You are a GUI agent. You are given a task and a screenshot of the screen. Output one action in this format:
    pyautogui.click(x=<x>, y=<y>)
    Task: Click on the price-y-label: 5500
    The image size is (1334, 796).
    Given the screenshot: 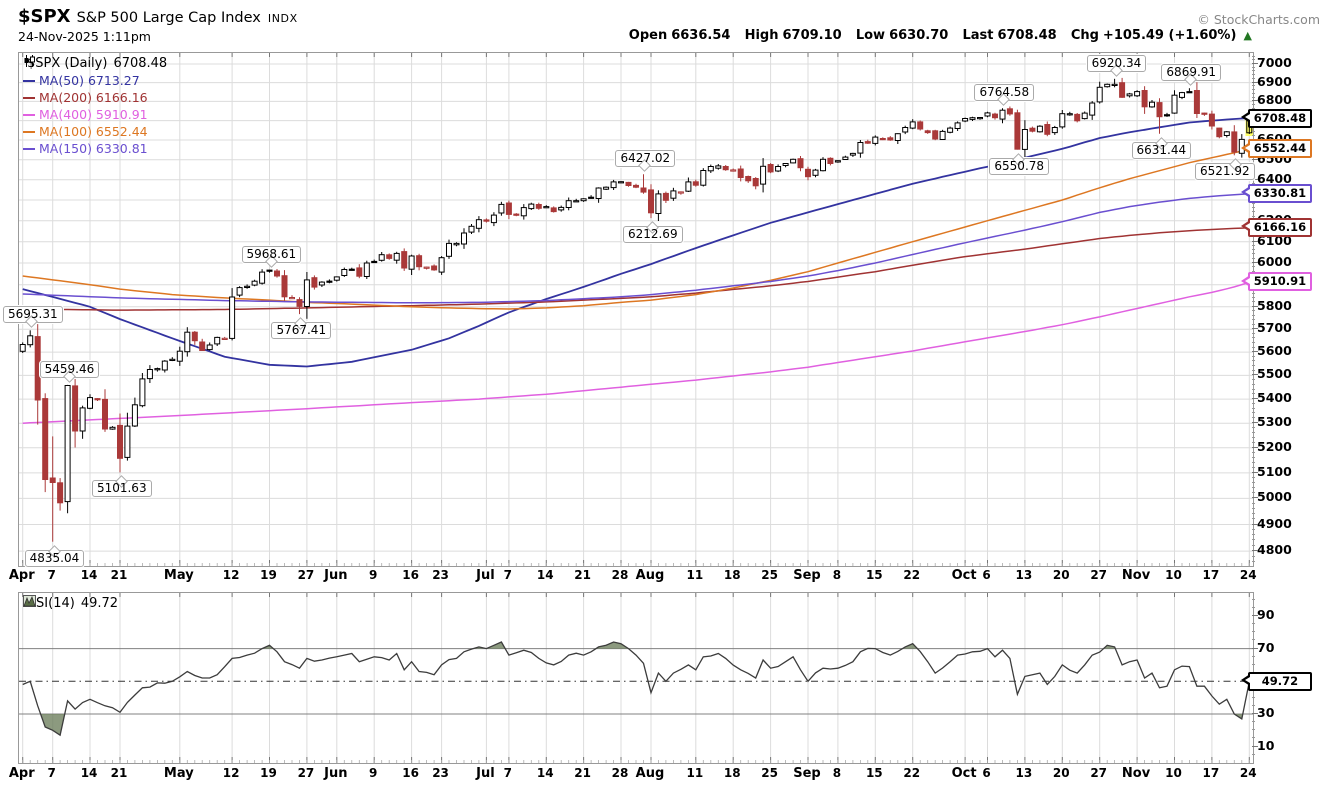 What is the action you would take?
    pyautogui.click(x=1274, y=374)
    